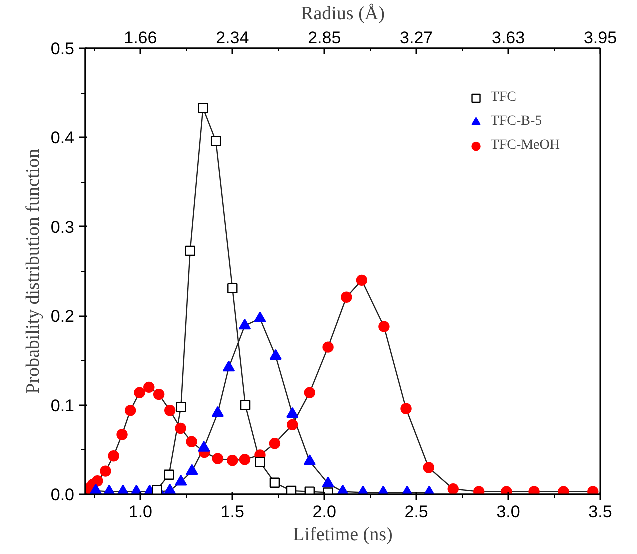 This screenshot has height=554, width=637. I want to click on text: 3.27, so click(417, 38).